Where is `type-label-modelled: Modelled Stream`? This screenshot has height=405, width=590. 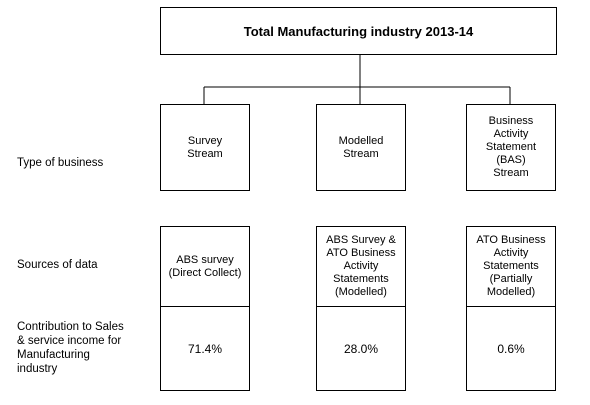
type-label-modelled: Modelled Stream is located at coordinates (361, 147).